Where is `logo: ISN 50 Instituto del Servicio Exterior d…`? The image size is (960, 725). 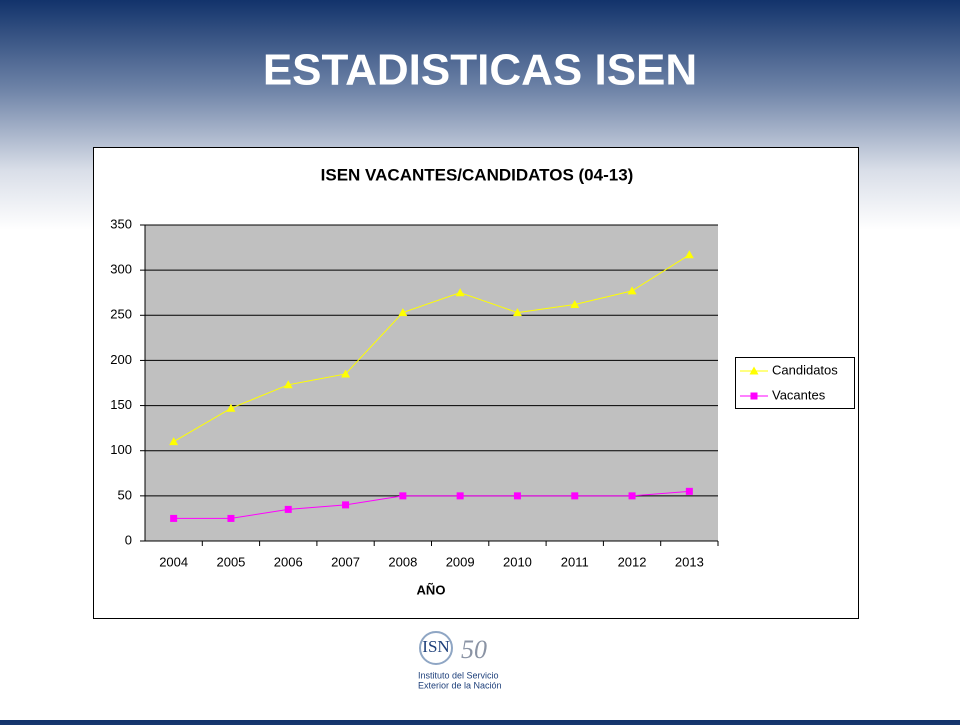
logo: ISN 50 Instituto del Servicio Exterior d… is located at coordinates (460, 660).